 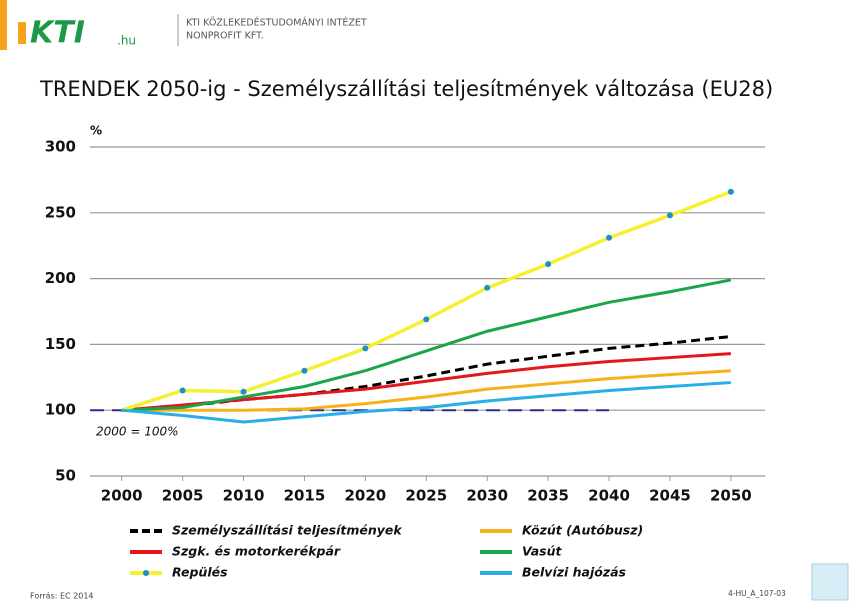 I want to click on legend-label: Repülés, so click(x=200, y=572).